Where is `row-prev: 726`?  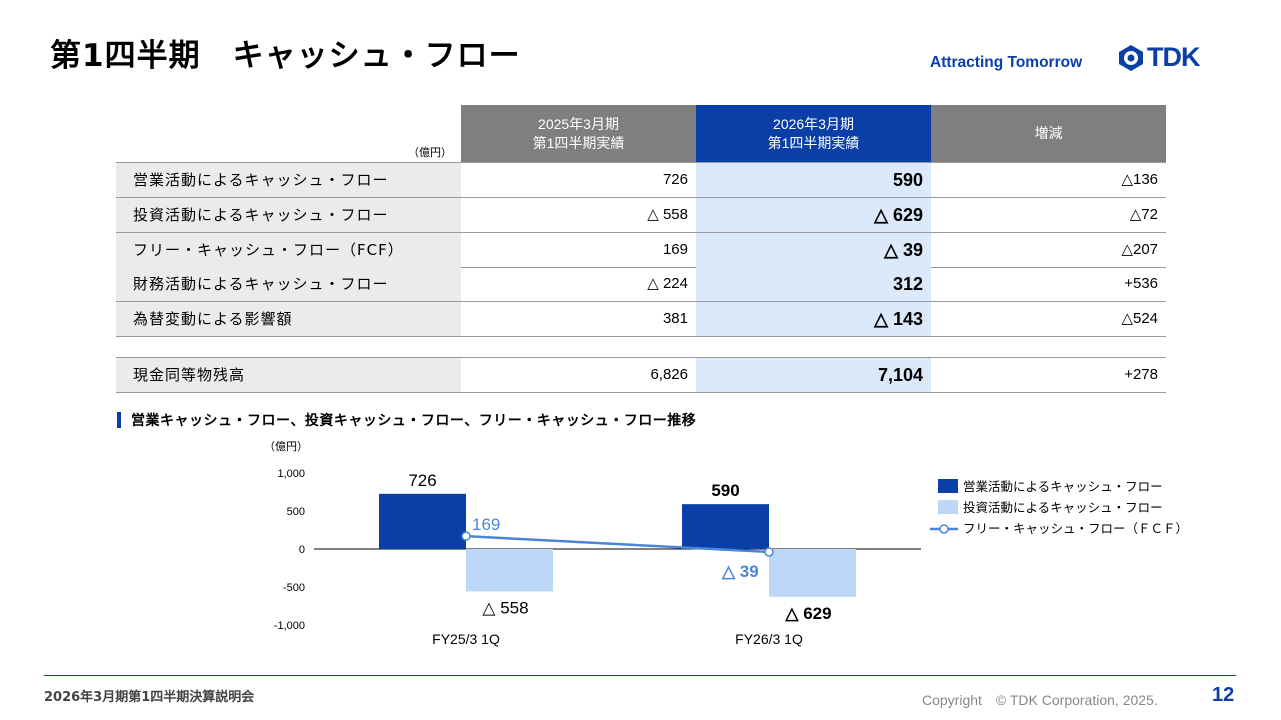
row-prev: 726 is located at coordinates (675, 179).